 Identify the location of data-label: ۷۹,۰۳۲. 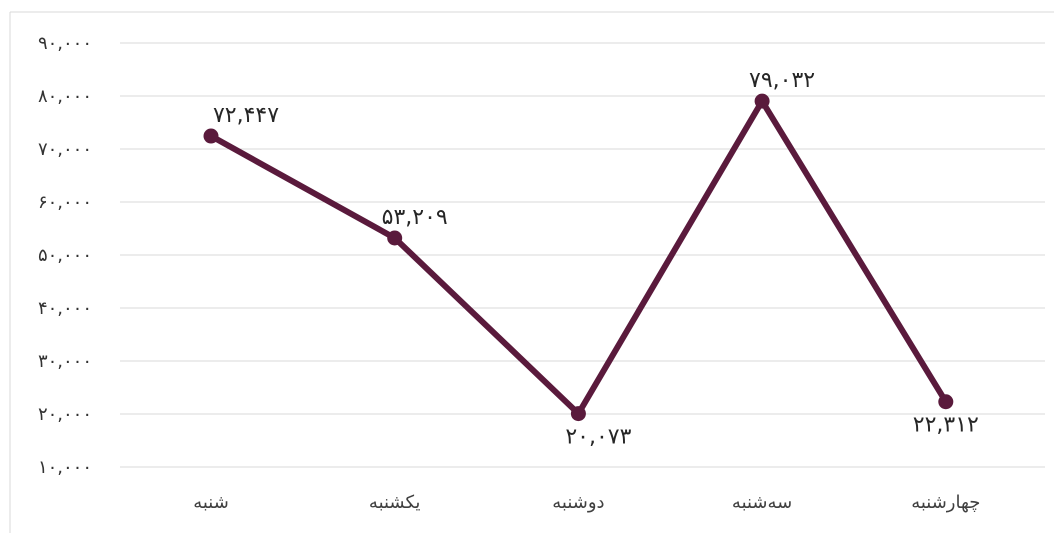
(782, 80).